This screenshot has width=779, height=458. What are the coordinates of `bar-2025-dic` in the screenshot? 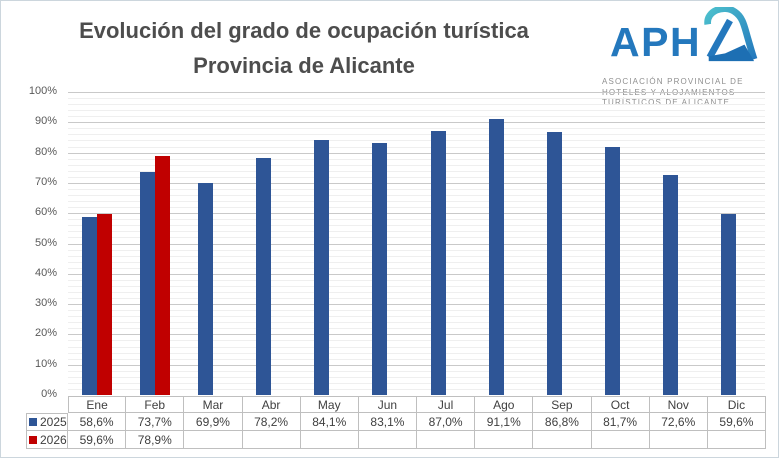 It's located at (728, 304).